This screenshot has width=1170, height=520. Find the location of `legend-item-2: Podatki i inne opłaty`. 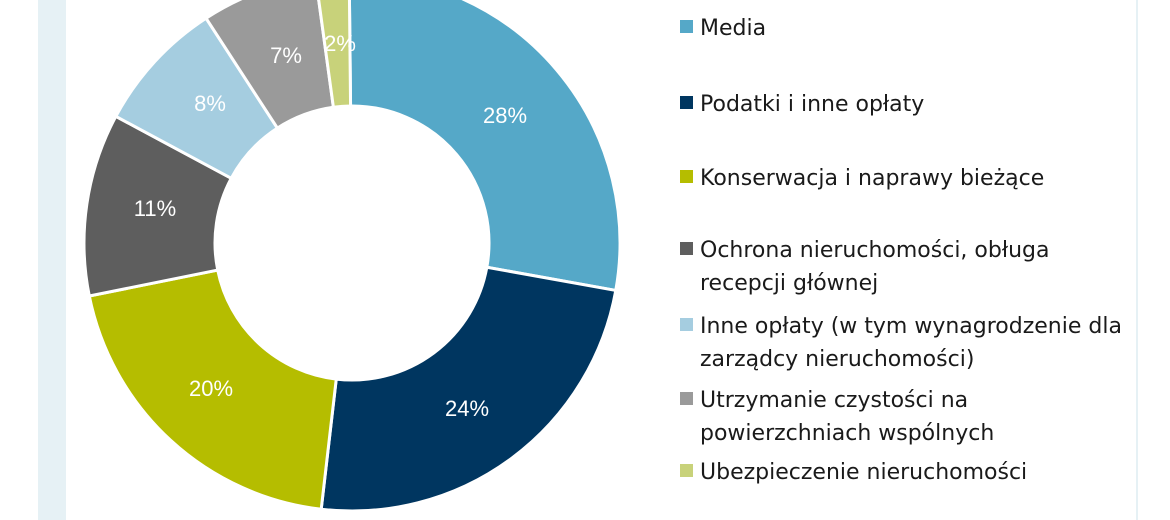

legend-item-2: Podatki i inne opłaty is located at coordinates (910, 104).